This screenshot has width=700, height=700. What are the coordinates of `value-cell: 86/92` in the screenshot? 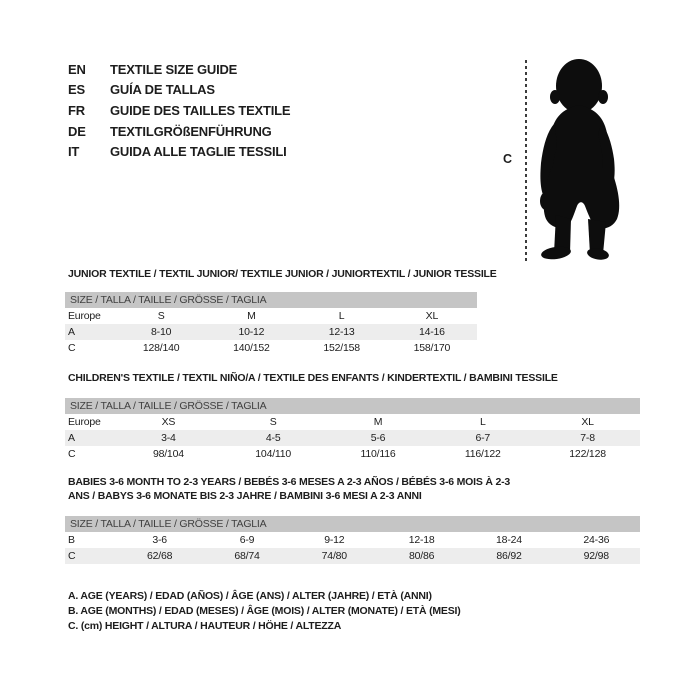 It's located at (509, 556).